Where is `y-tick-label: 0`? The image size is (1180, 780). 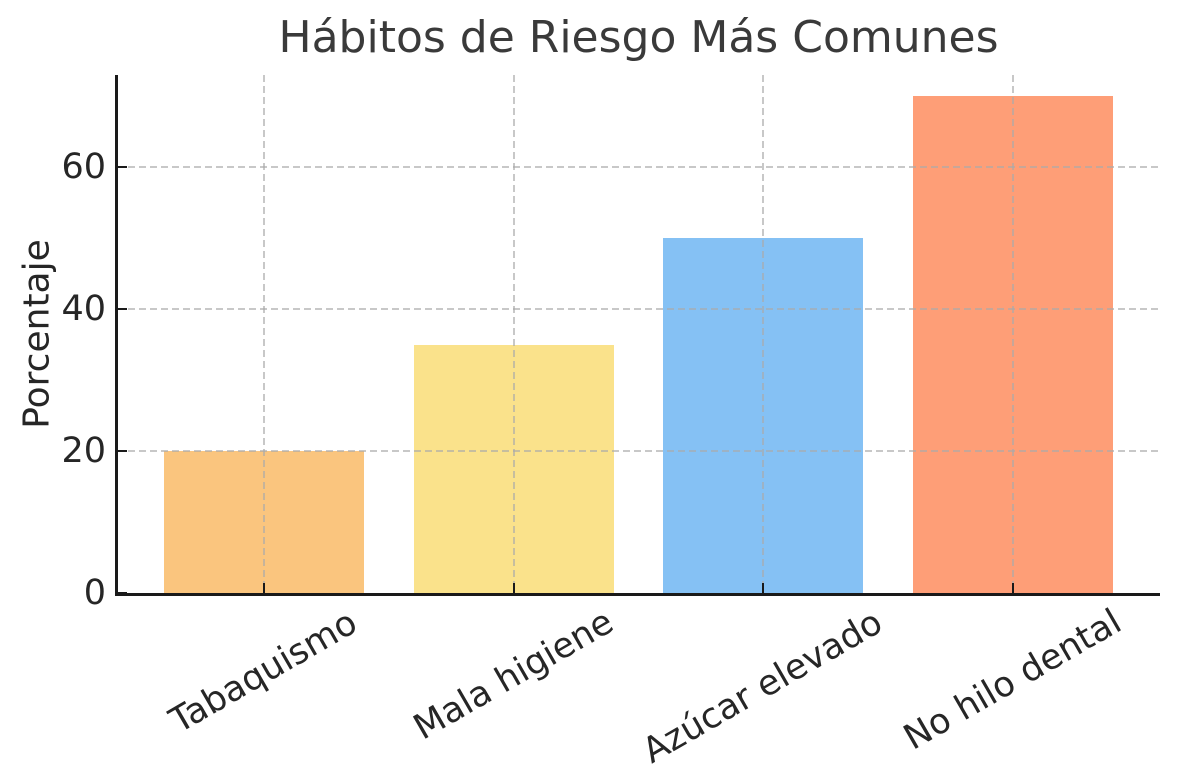
y-tick-label: 0 is located at coordinates (94, 593).